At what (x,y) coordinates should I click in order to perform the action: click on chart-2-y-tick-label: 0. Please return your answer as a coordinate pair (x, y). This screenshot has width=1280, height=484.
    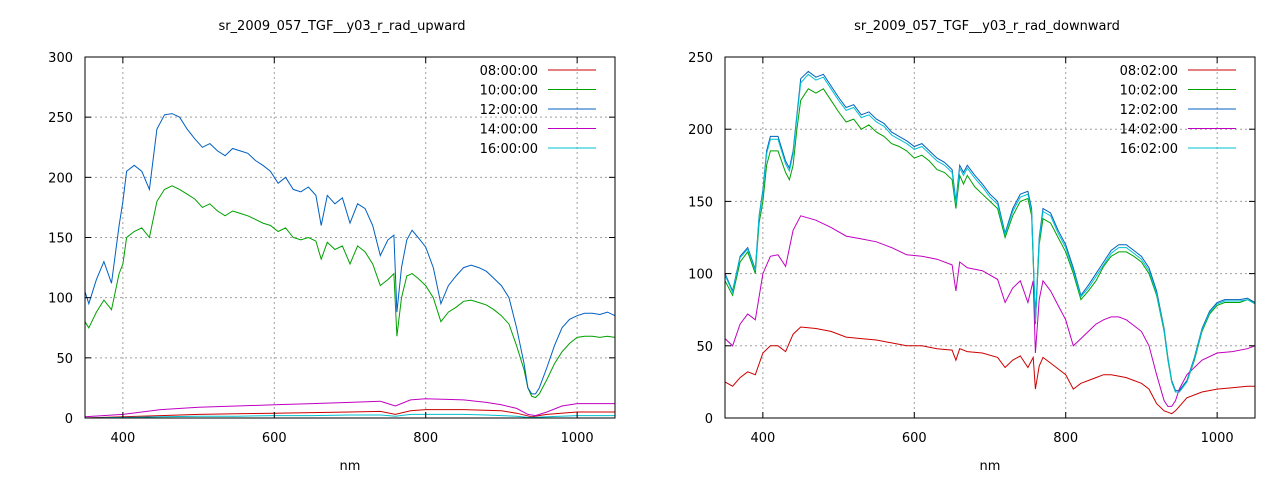
    Looking at the image, I should click on (709, 419).